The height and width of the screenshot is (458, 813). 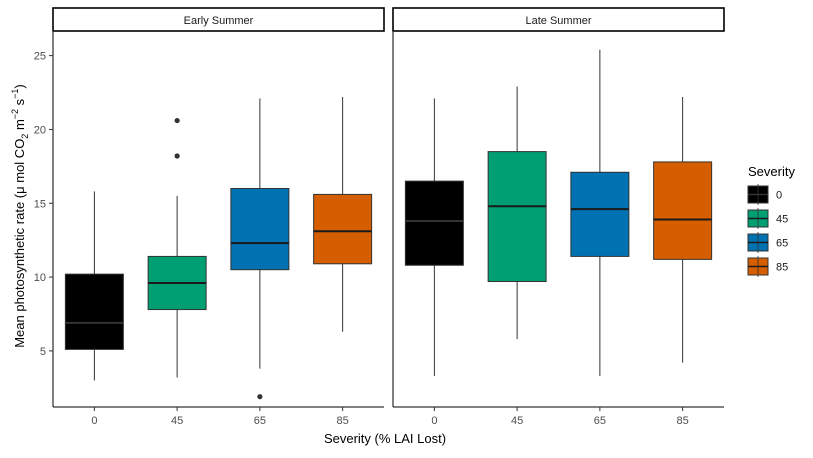 I want to click on y-tick-label: 20, so click(x=40, y=130).